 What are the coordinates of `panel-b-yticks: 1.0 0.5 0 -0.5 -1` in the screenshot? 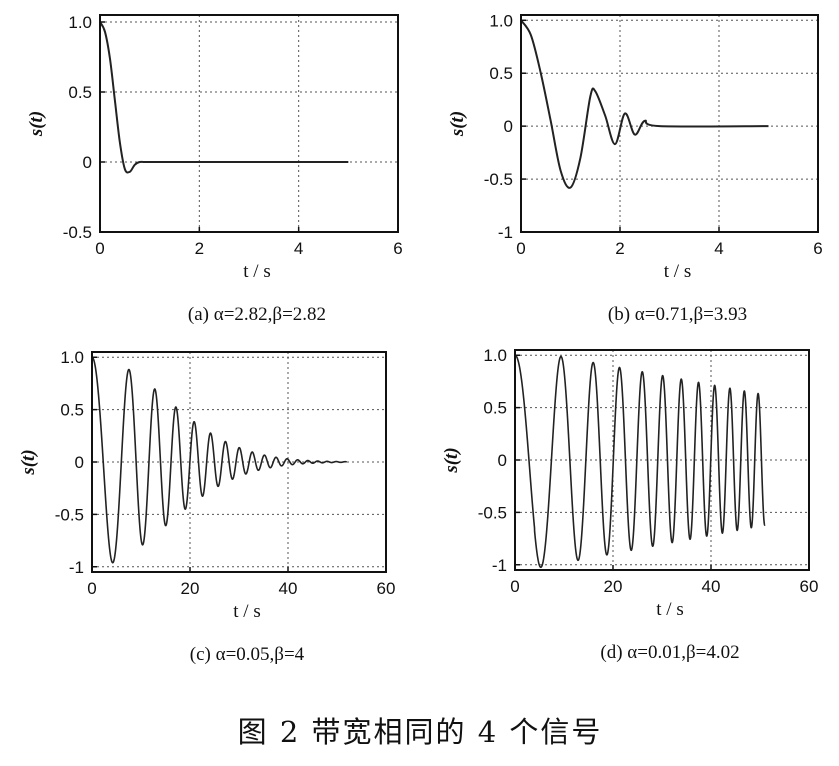 It's located at (505, 126).